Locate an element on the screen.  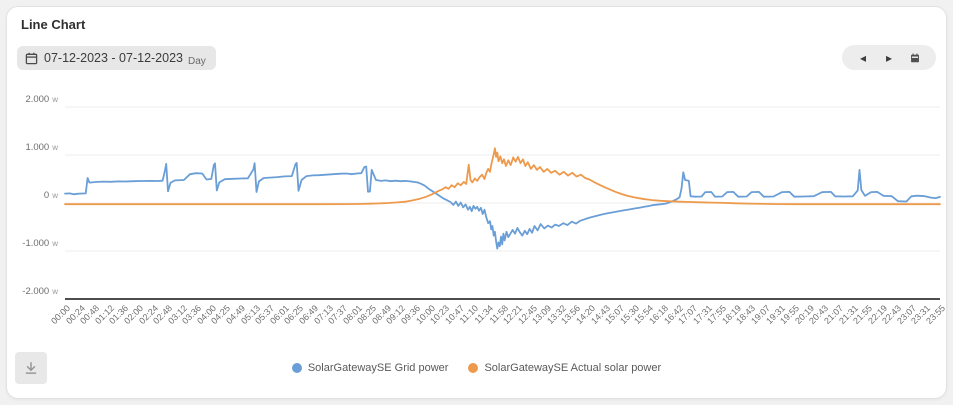
calendar-icon is located at coordinates (31, 58).